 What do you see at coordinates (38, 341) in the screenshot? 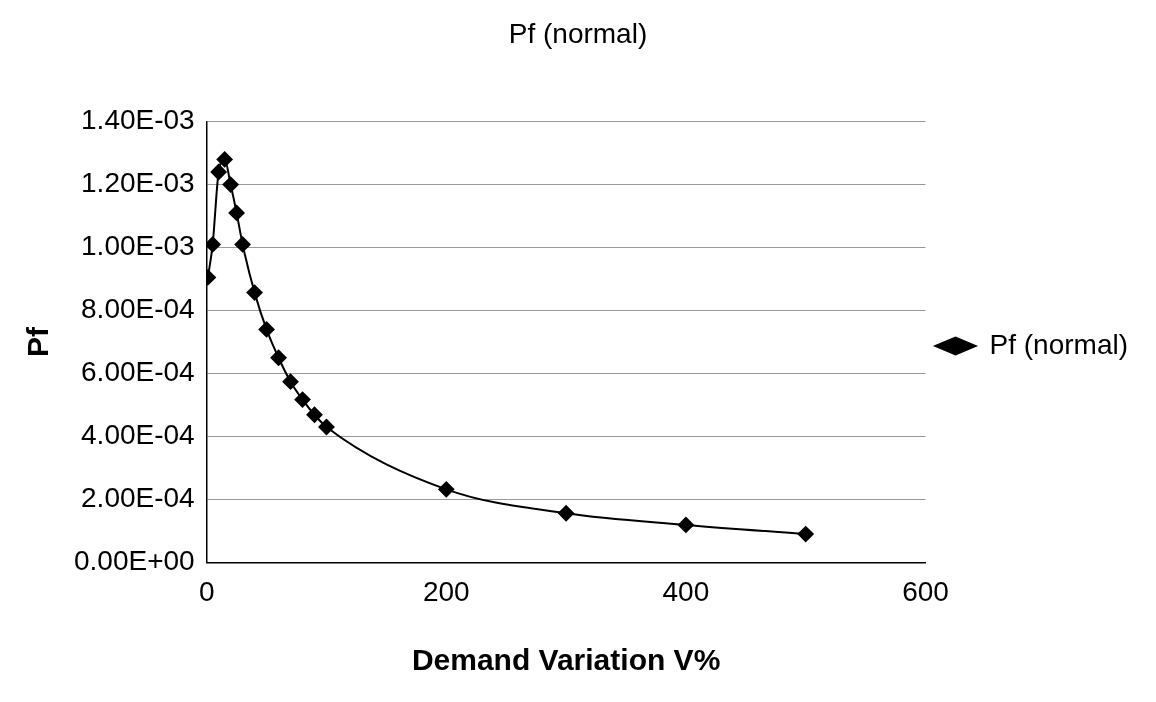
I see `y-axis-title: Pf` at bounding box center [38, 341].